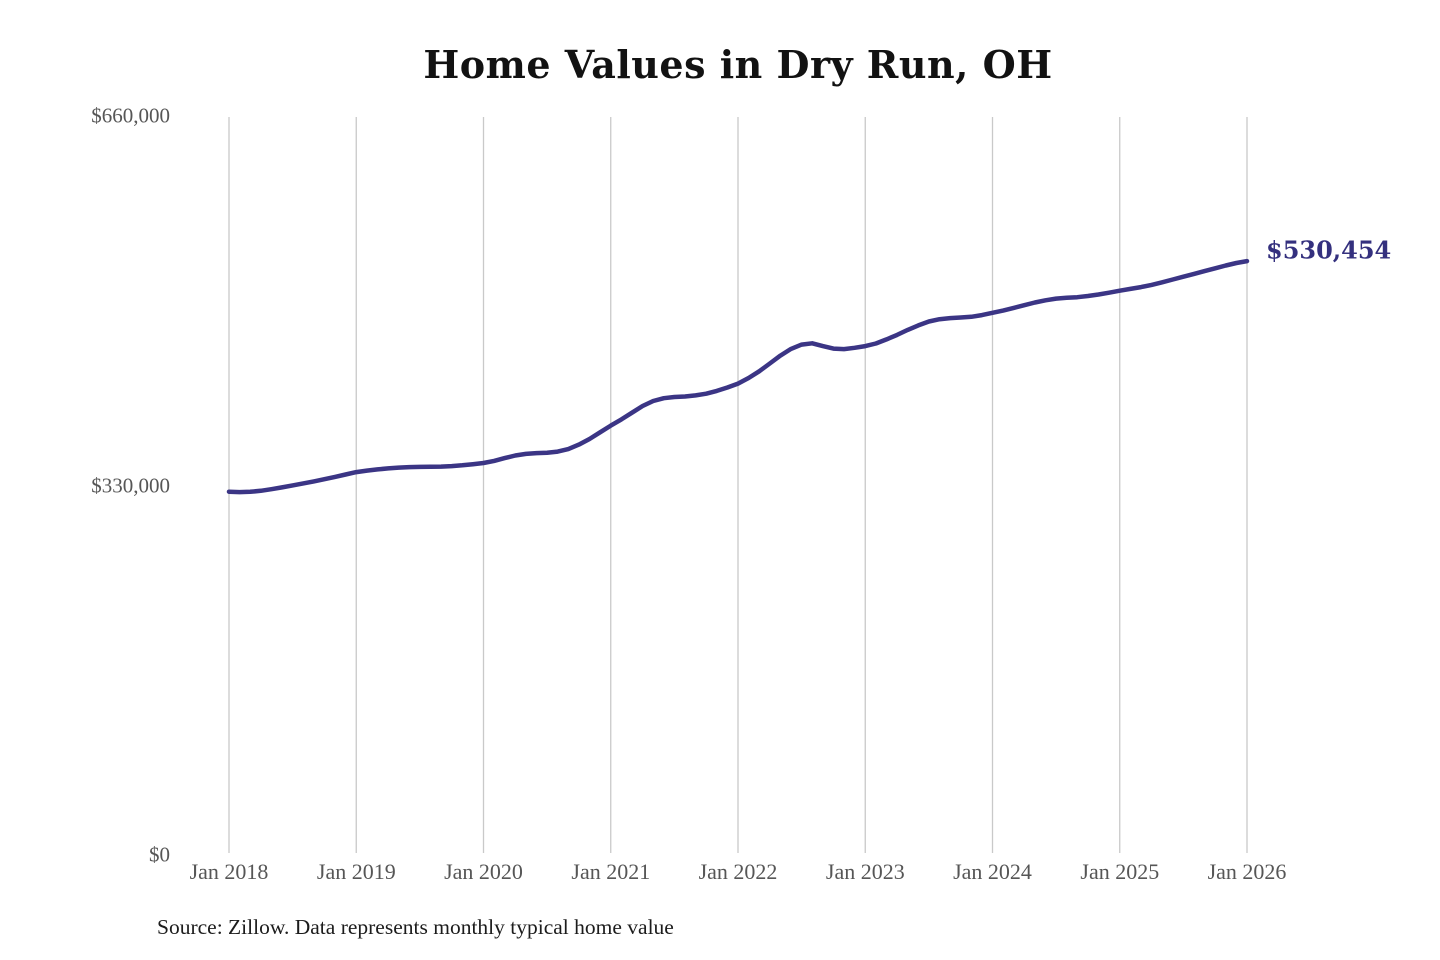 Image resolution: width=1440 pixels, height=960 pixels. What do you see at coordinates (1247, 871) in the screenshot?
I see `x-axis-tick-label: Jan 2026` at bounding box center [1247, 871].